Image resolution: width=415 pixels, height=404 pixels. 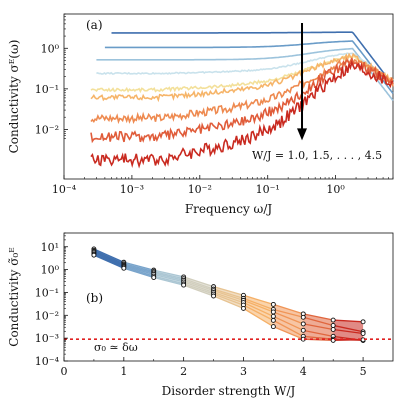 I want to click on b-y-tick-label-1: 10⁻³, so click(x=47, y=338).